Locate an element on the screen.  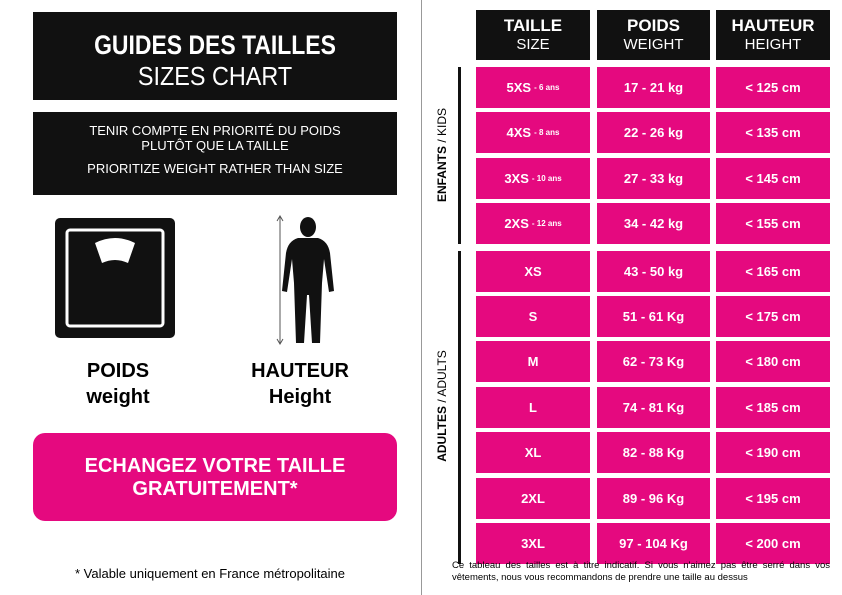
column-label: HAUTEUR is located at coordinates (773, 25).